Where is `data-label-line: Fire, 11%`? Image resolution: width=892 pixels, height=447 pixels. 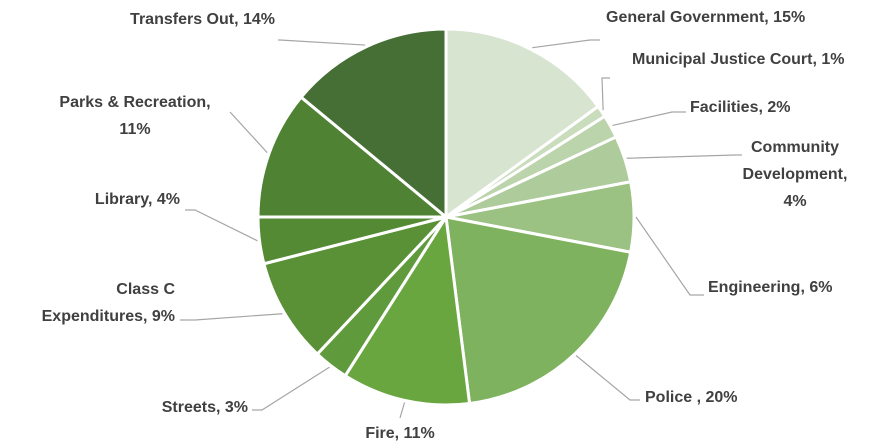
data-label-line: Fire, 11% is located at coordinates (399, 433).